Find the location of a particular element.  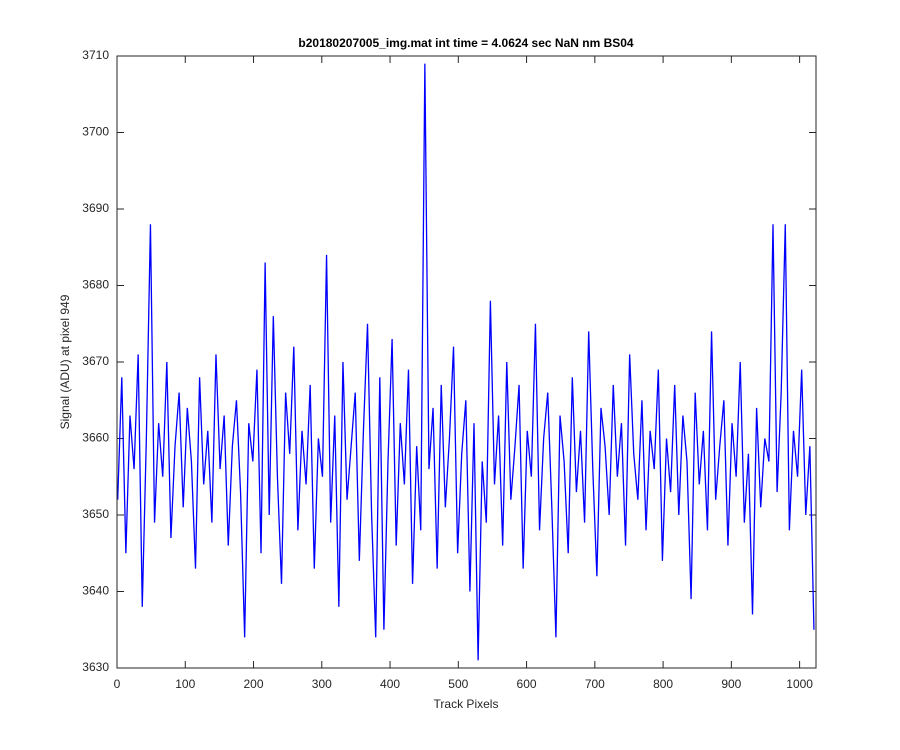

x-tick-label: 800 is located at coordinates (663, 684).